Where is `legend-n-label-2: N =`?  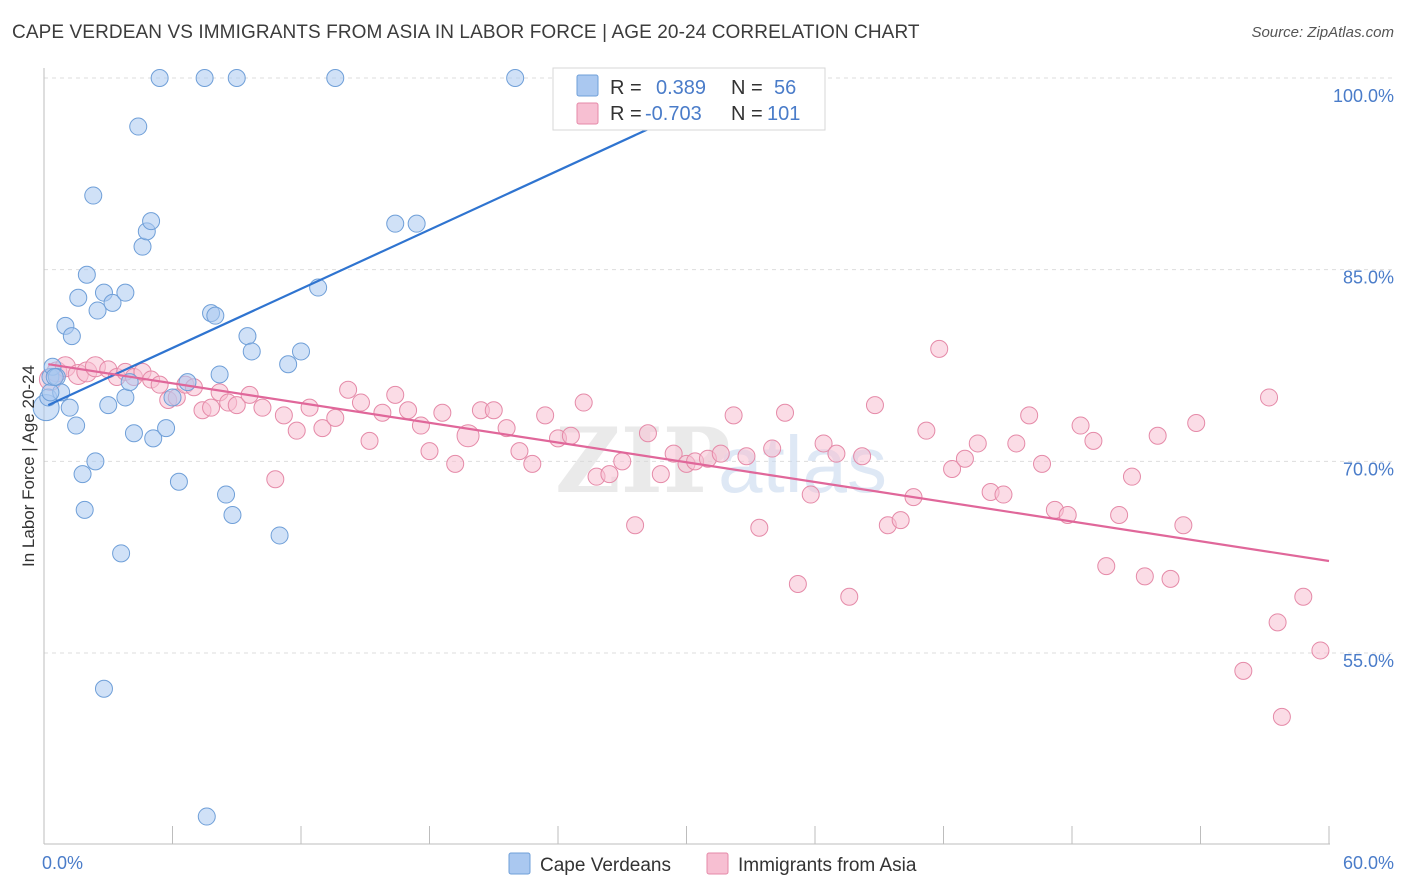
legend-n-label-2: N = is located at coordinates (747, 114).